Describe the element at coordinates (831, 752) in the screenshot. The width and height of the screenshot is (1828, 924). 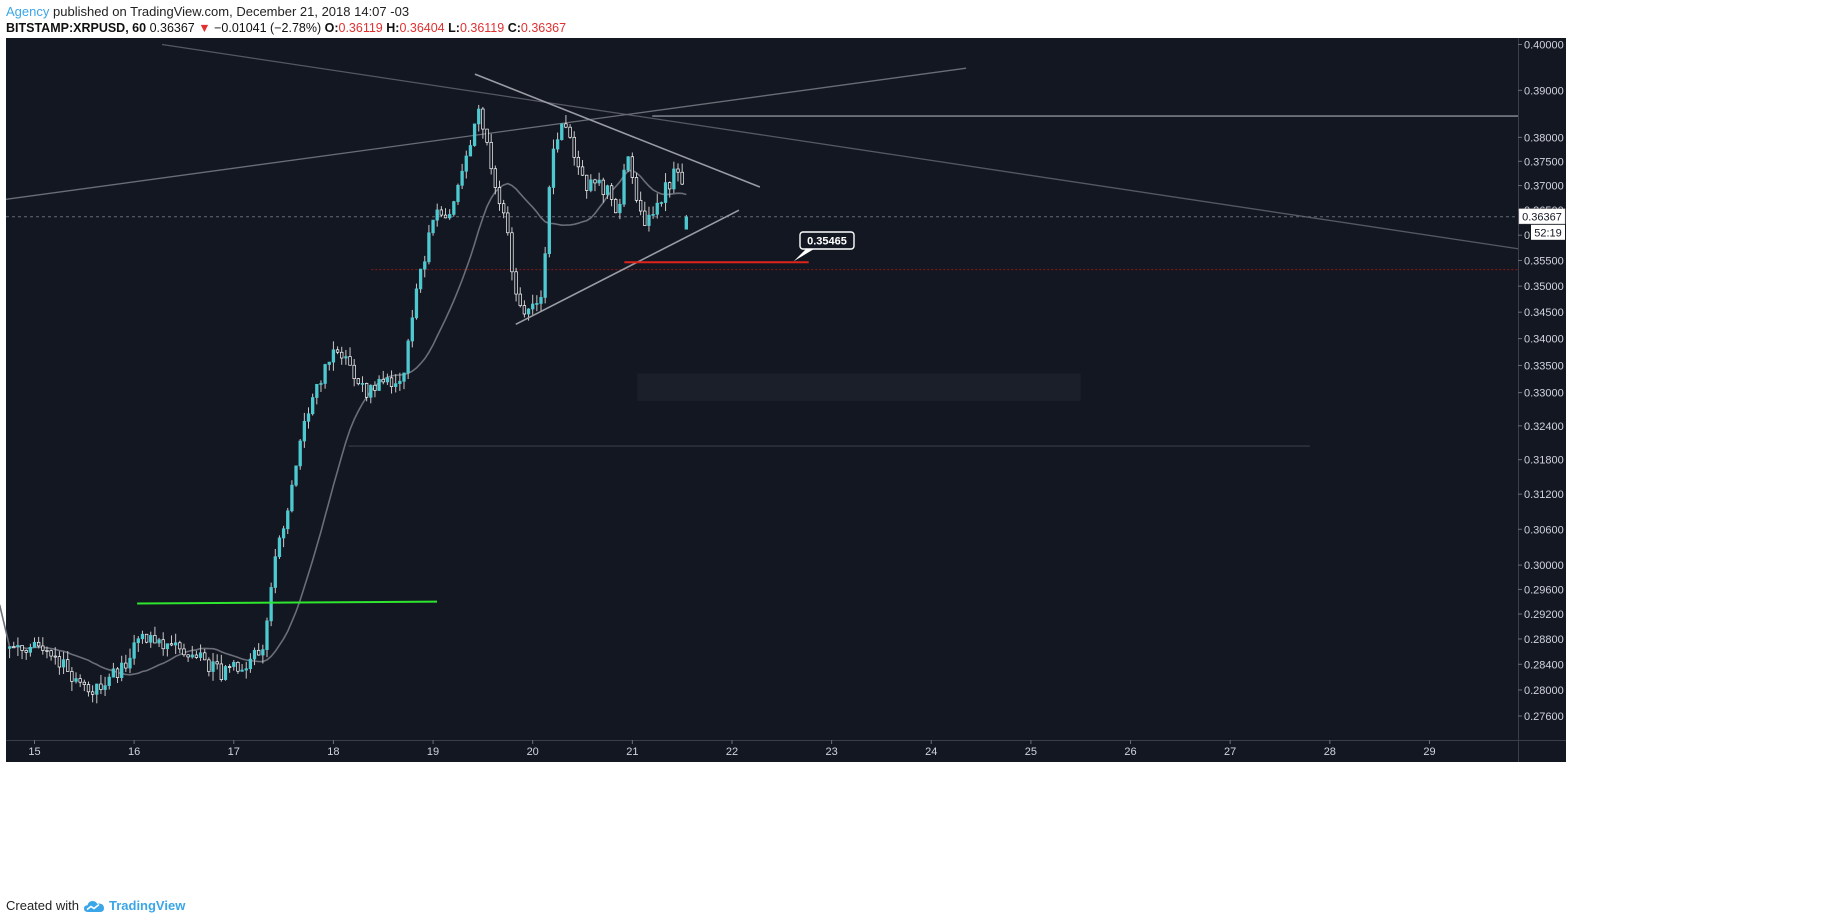
I see `x-tick-label: 23` at that location.